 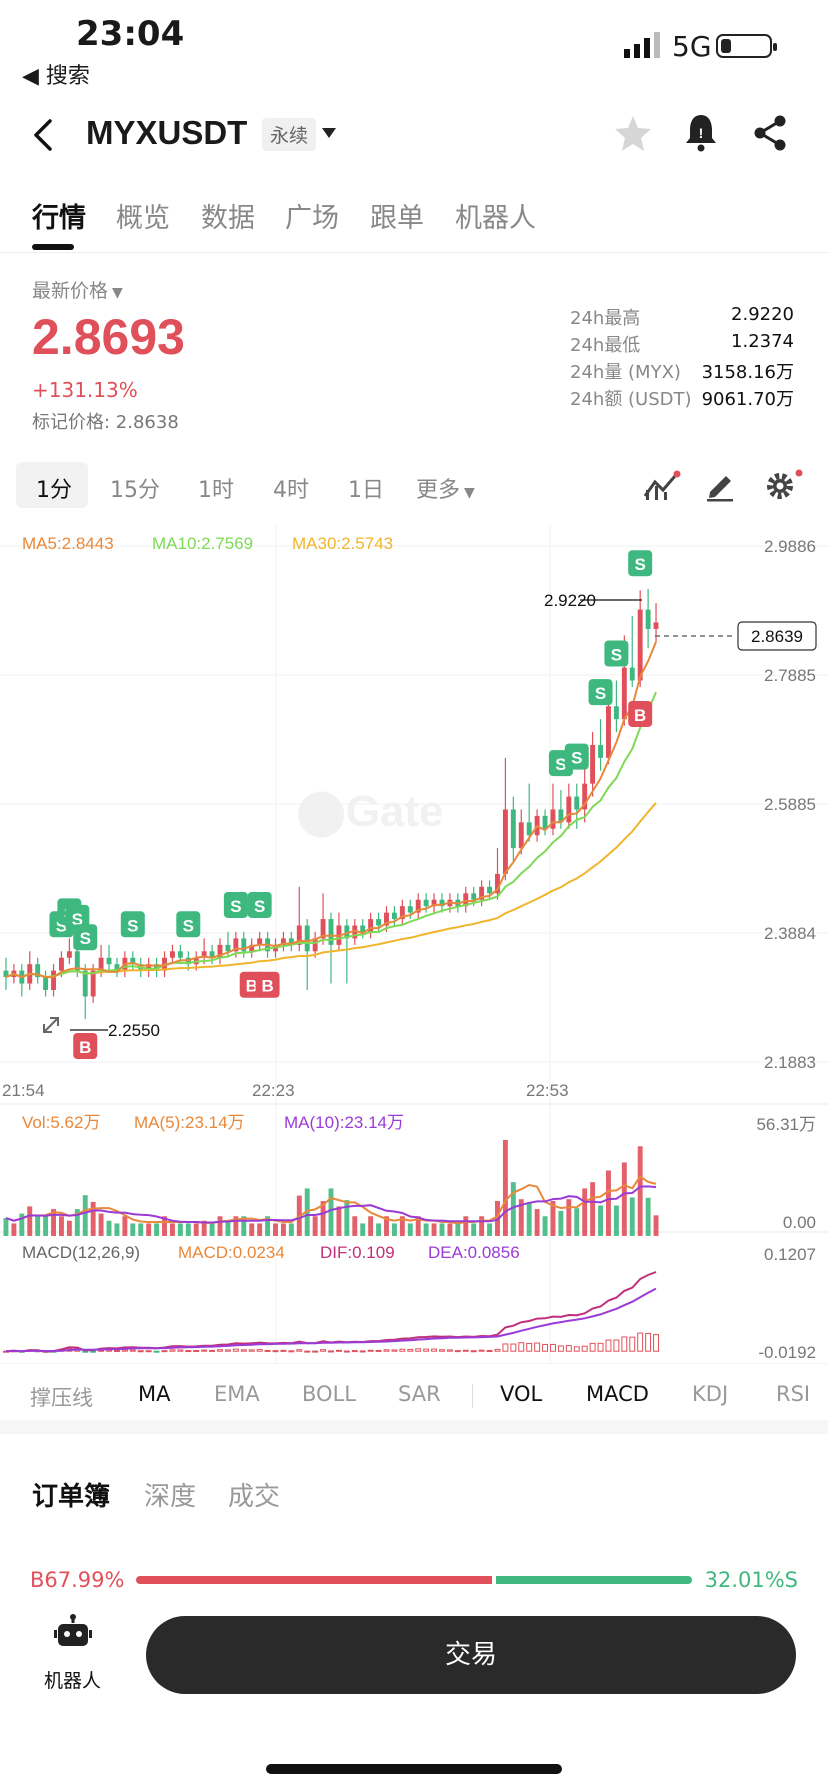 What do you see at coordinates (71, 1497) in the screenshot?
I see `tab-orderbook: 订单簿` at bounding box center [71, 1497].